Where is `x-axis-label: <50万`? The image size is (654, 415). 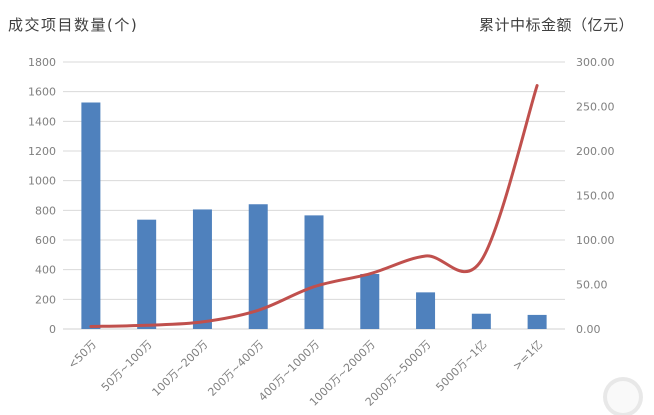 x-axis-label: <50万 is located at coordinates (82, 354).